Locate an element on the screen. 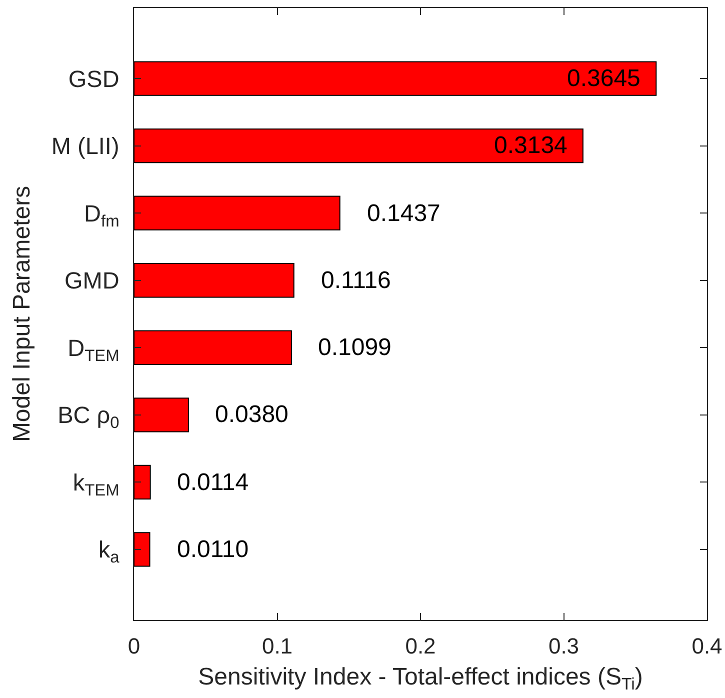  x-tick-label: 0 is located at coordinates (134, 645).